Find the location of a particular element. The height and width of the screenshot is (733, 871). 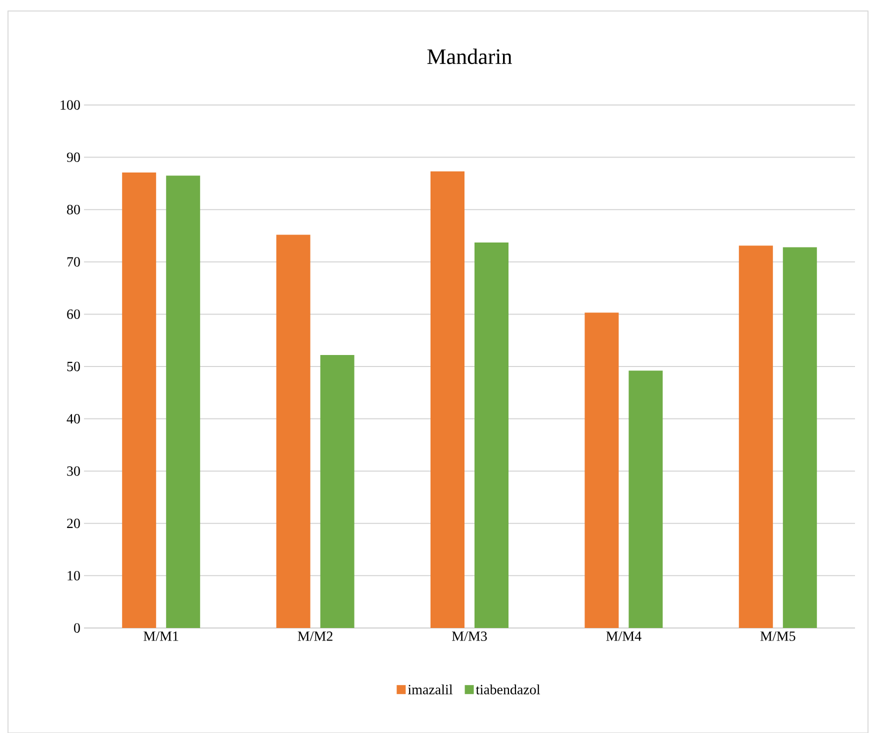

chart-title: Mandarin is located at coordinates (469, 56).